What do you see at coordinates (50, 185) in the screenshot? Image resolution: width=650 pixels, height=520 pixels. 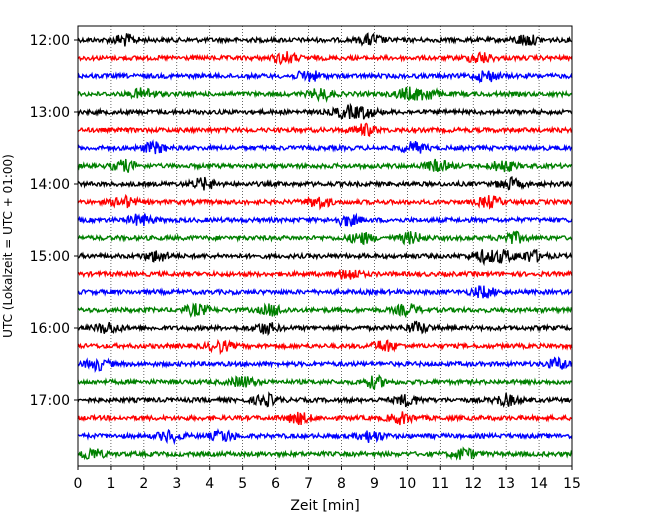 I see `y-tick-label: 14:00` at bounding box center [50, 185].